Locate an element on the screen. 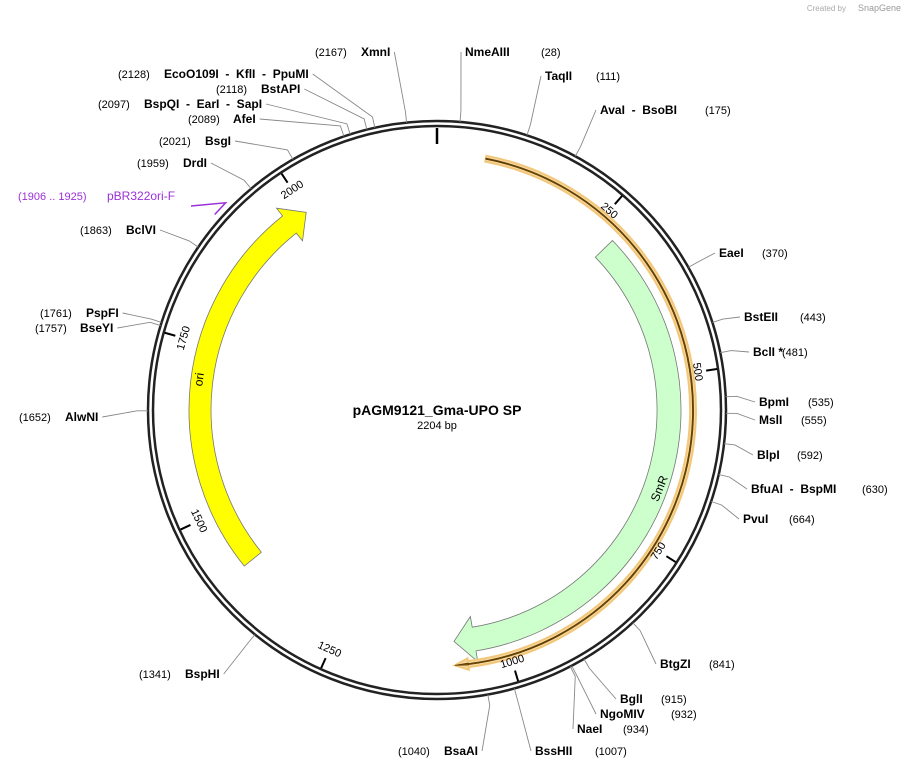  site-position: (535) is located at coordinates (821, 403).